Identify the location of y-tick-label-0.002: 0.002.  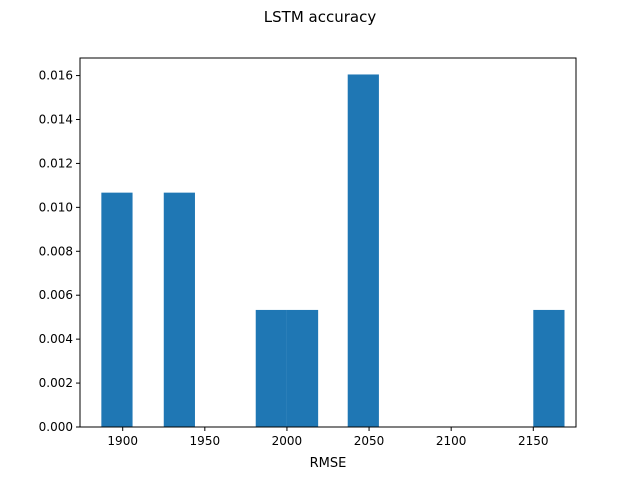
(56, 383).